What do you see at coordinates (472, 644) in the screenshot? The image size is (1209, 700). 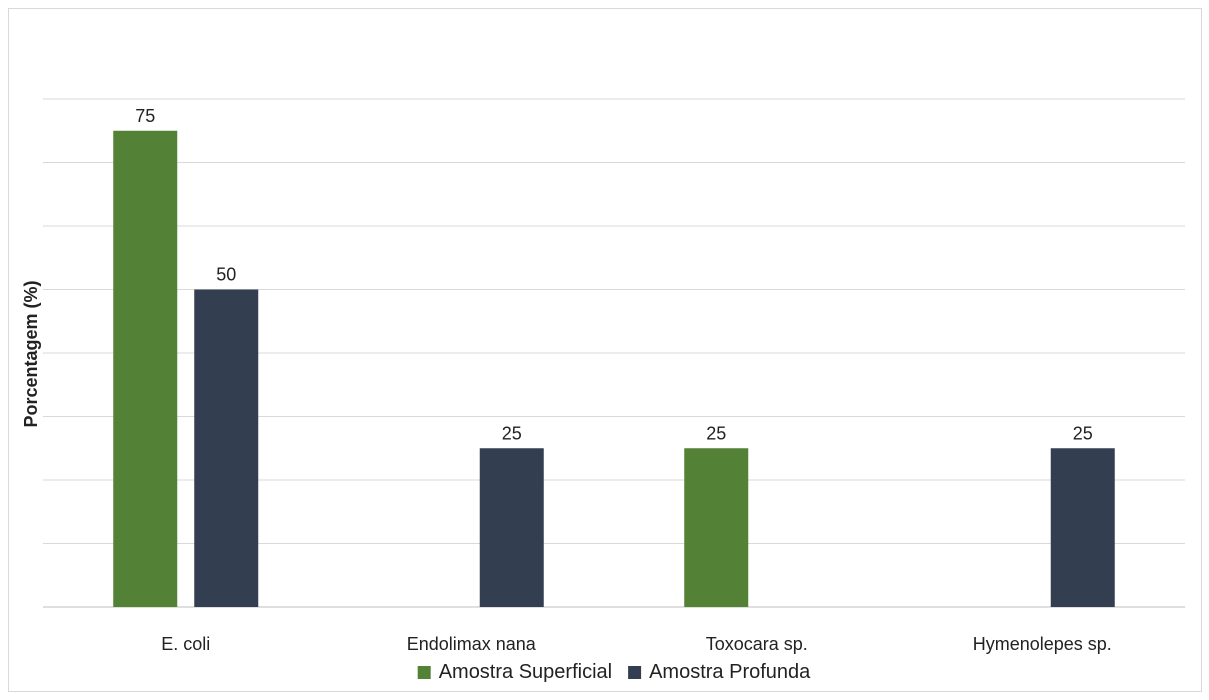 I see `x-tick-label: Endolimax nana` at bounding box center [472, 644].